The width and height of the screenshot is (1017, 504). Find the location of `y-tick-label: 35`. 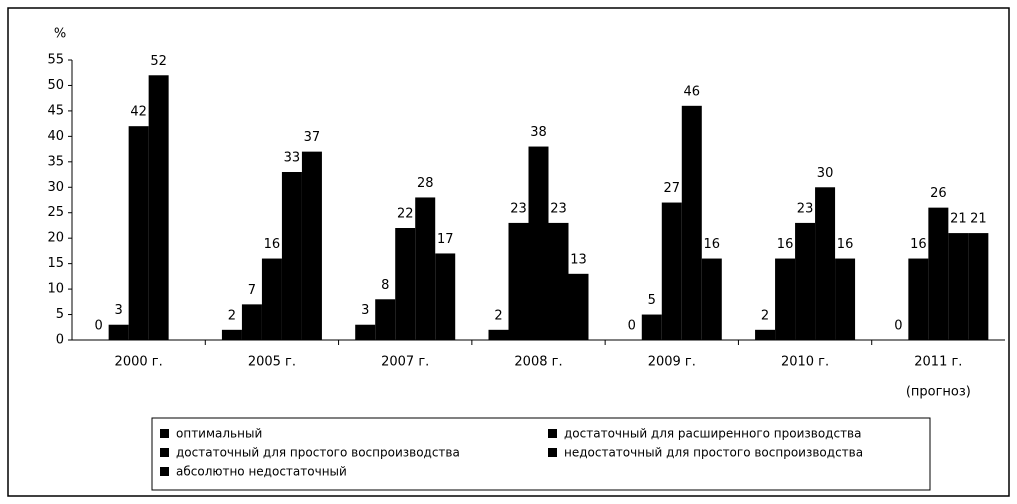

y-tick-label: 35 is located at coordinates (55, 161).